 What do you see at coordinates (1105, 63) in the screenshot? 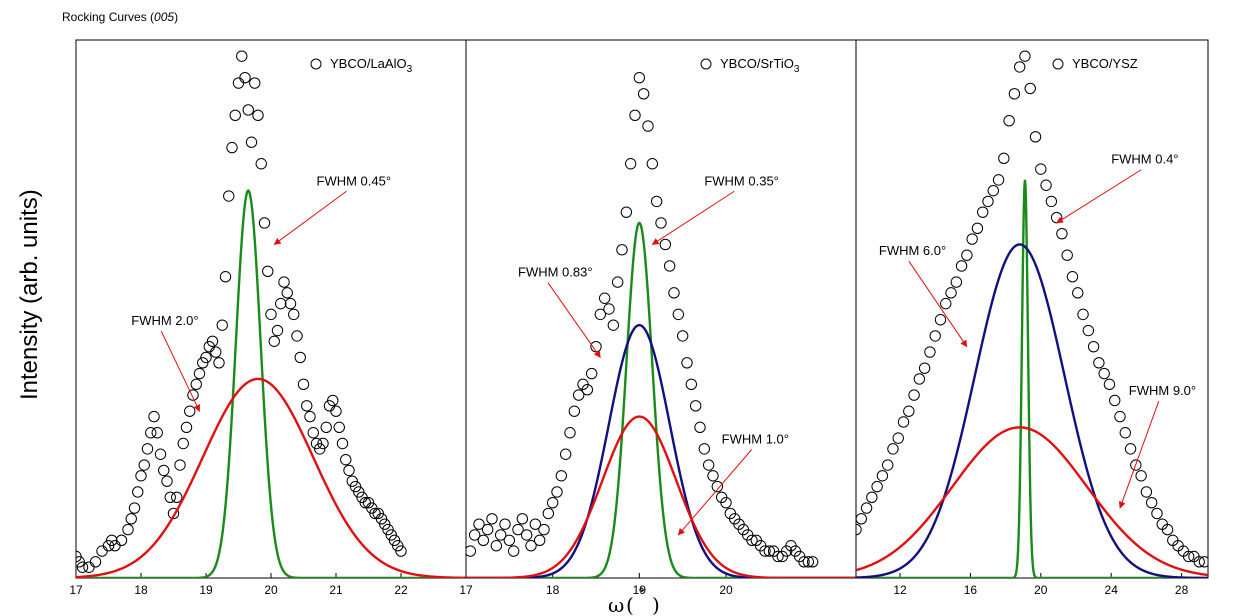
I see `legend-label: YBCO/YSZ` at bounding box center [1105, 63].